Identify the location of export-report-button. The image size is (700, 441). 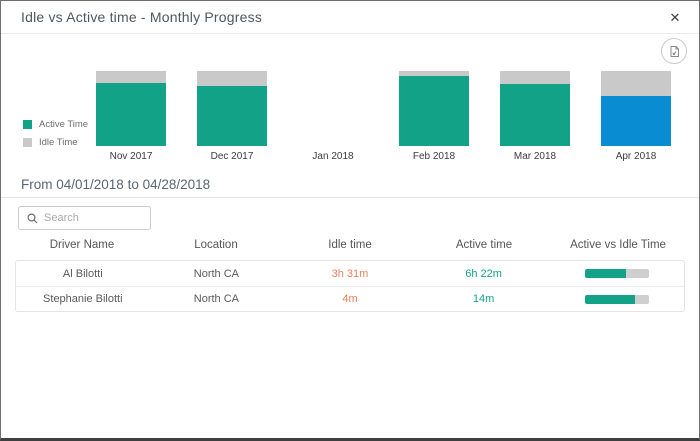
(674, 51).